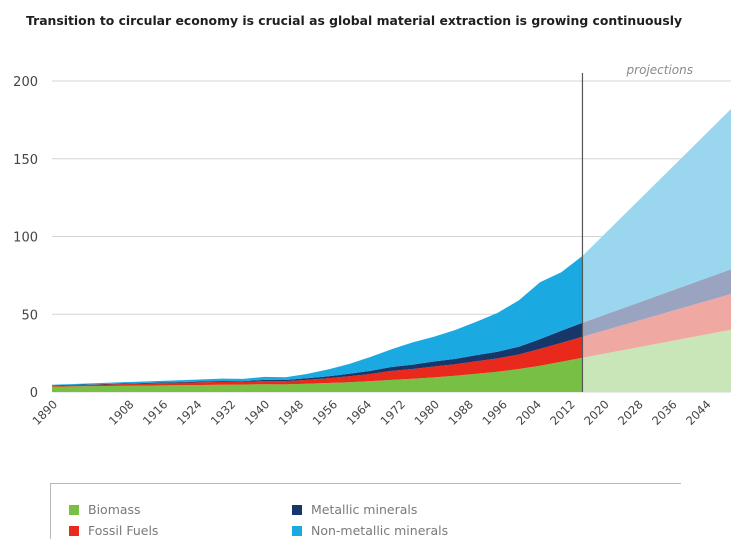 Image resolution: width=731 pixels, height=539 pixels. What do you see at coordinates (34, 393) in the screenshot?
I see `y-tick-label: 0` at bounding box center [34, 393].